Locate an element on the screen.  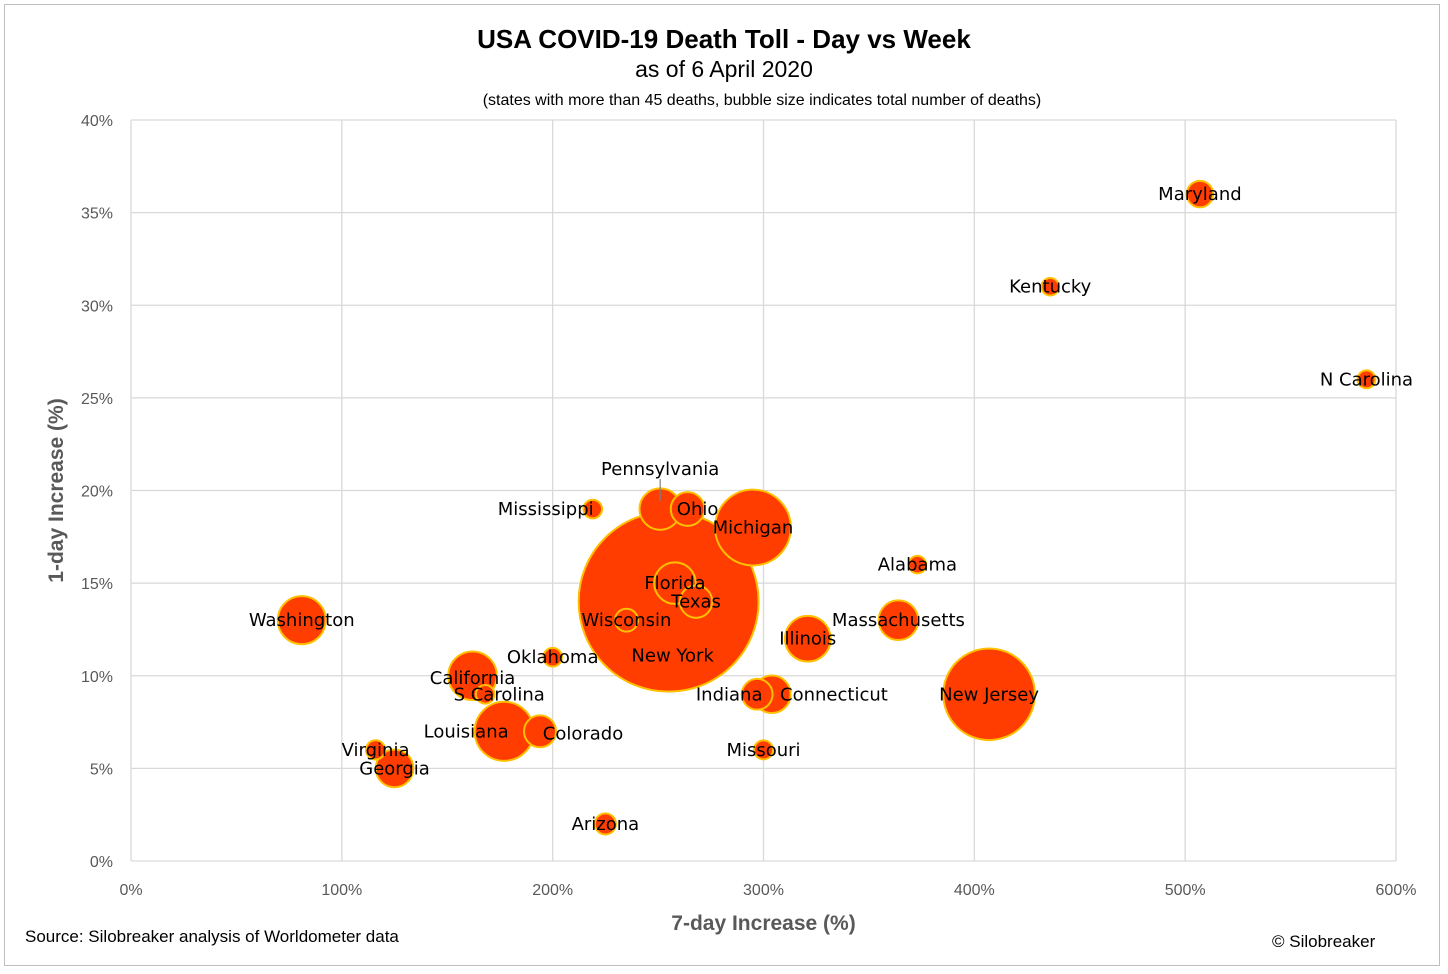
bubble-maryland is located at coordinates (1200, 194).